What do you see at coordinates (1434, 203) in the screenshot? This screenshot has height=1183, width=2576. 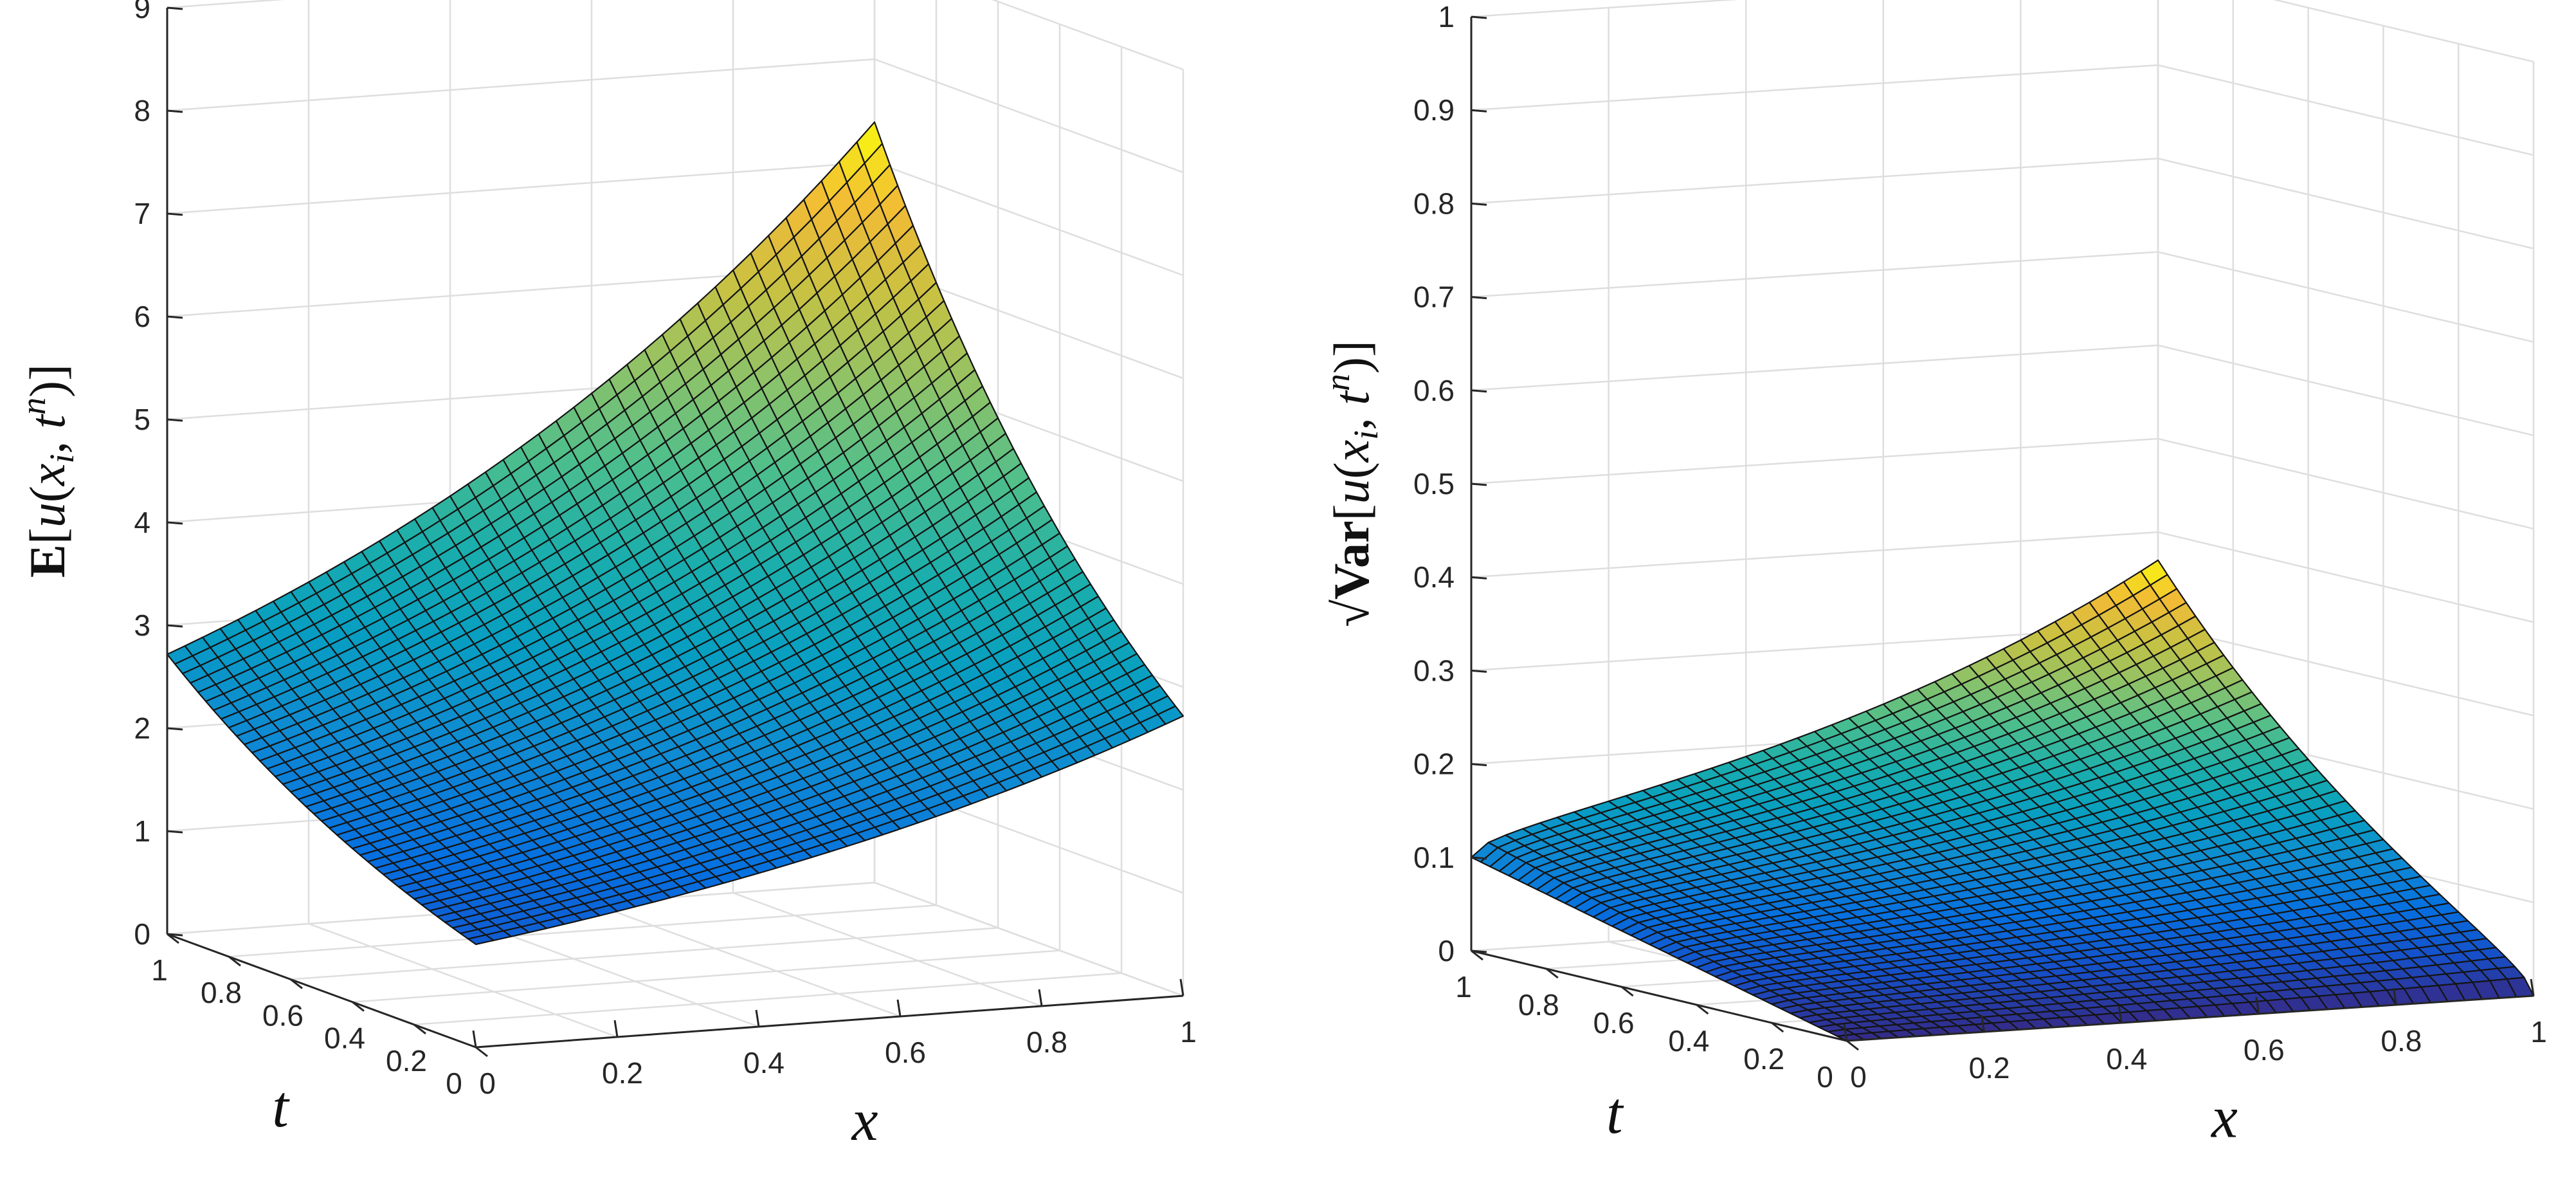 I see `z-tick-label: 0.8` at bounding box center [1434, 203].